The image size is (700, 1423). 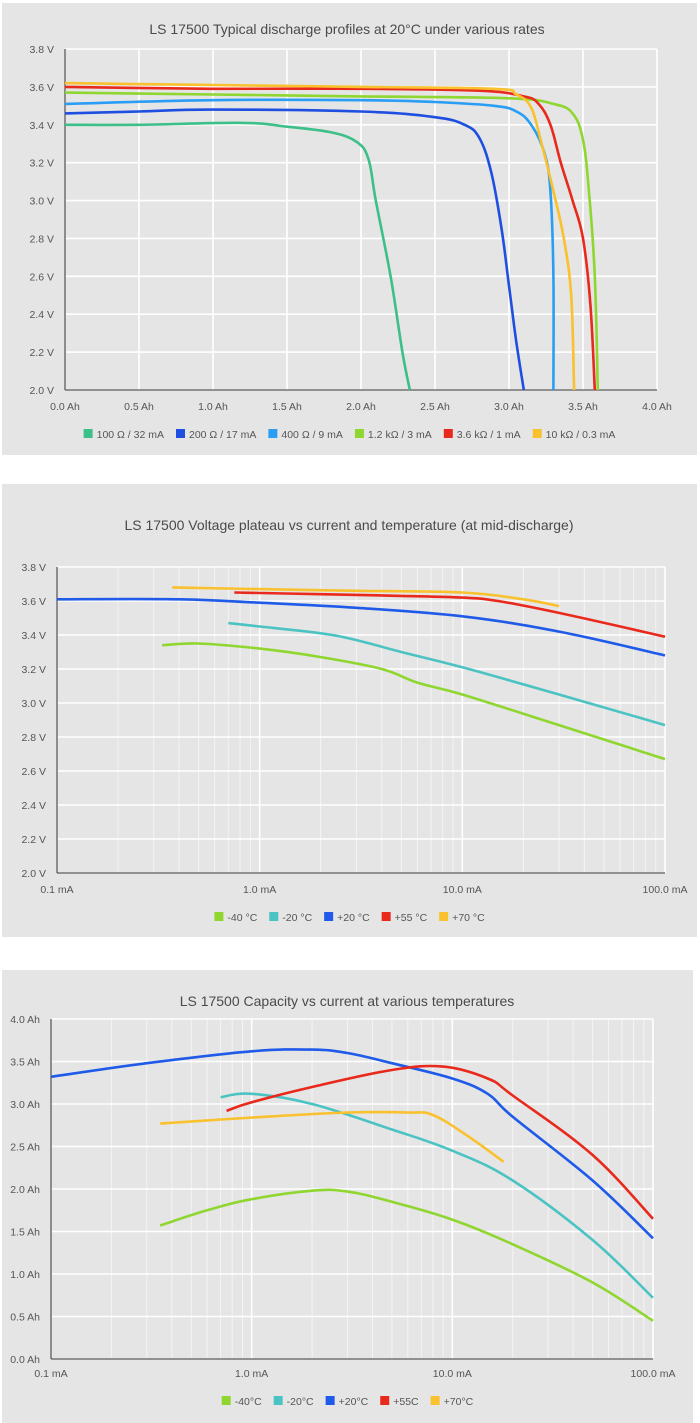 What do you see at coordinates (354, 1402) in the screenshot?
I see `legend-label: +20°C` at bounding box center [354, 1402].